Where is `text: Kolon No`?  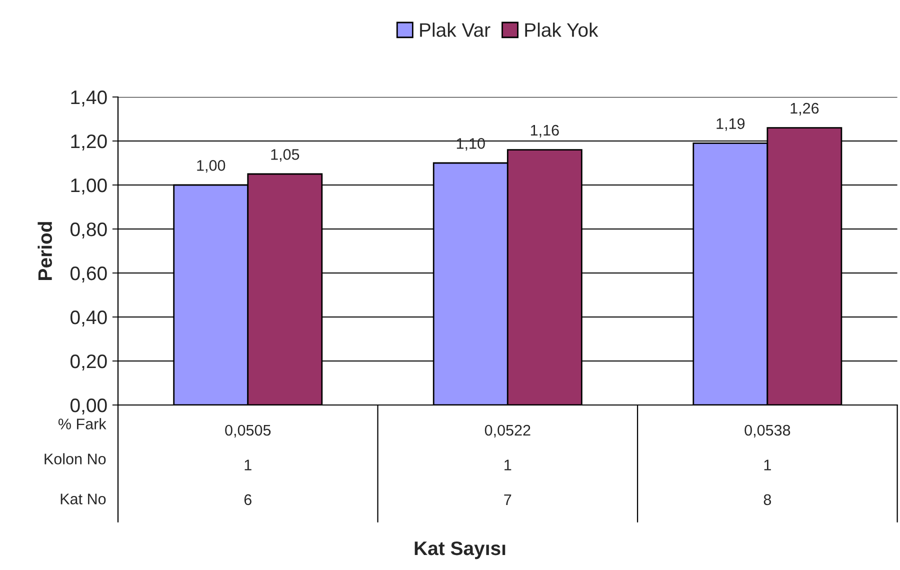
text: Kolon No is located at coordinates (75, 458).